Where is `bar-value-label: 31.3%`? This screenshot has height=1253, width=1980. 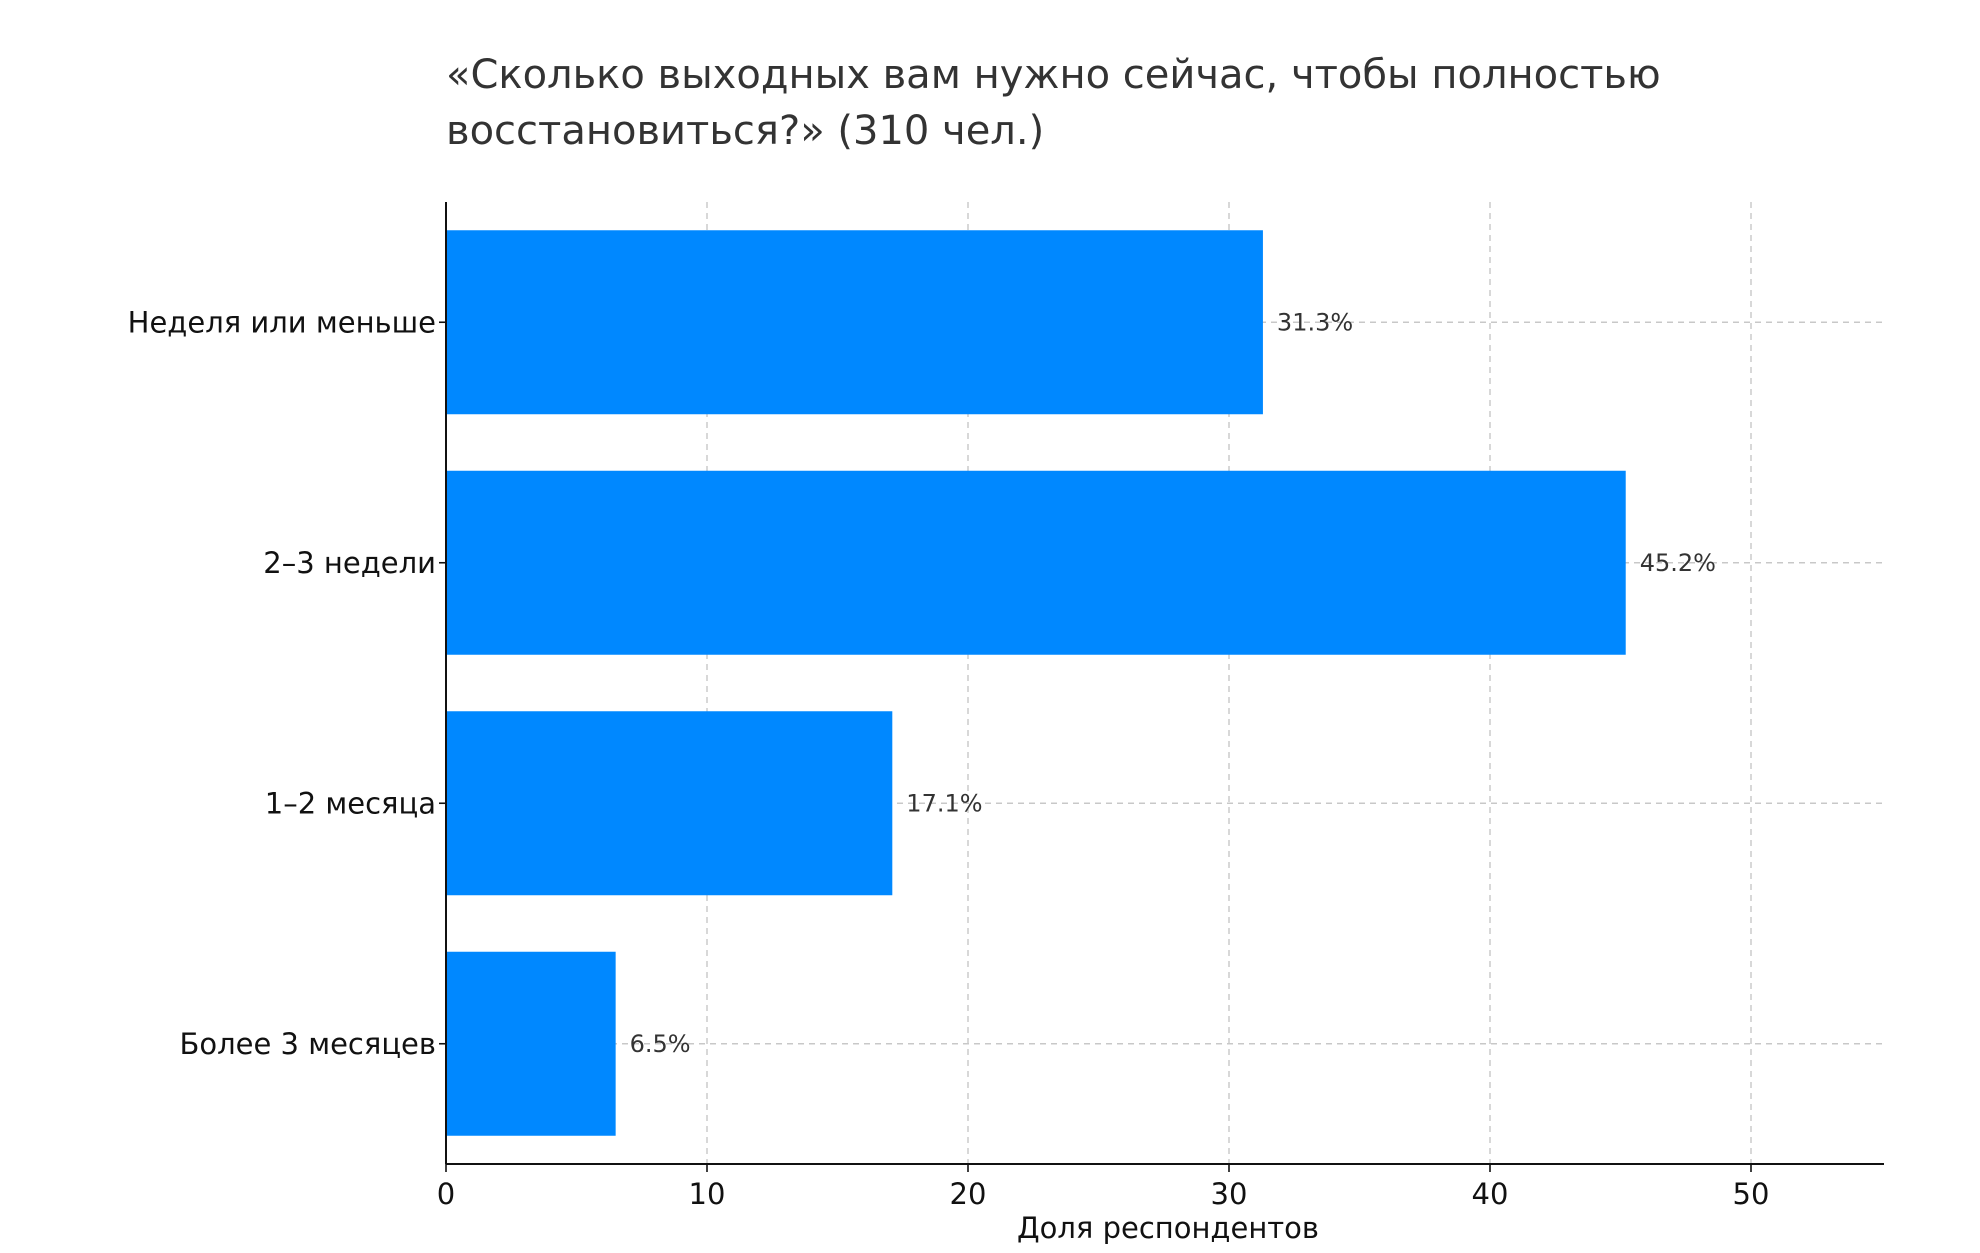 bar-value-label: 31.3% is located at coordinates (1315, 322).